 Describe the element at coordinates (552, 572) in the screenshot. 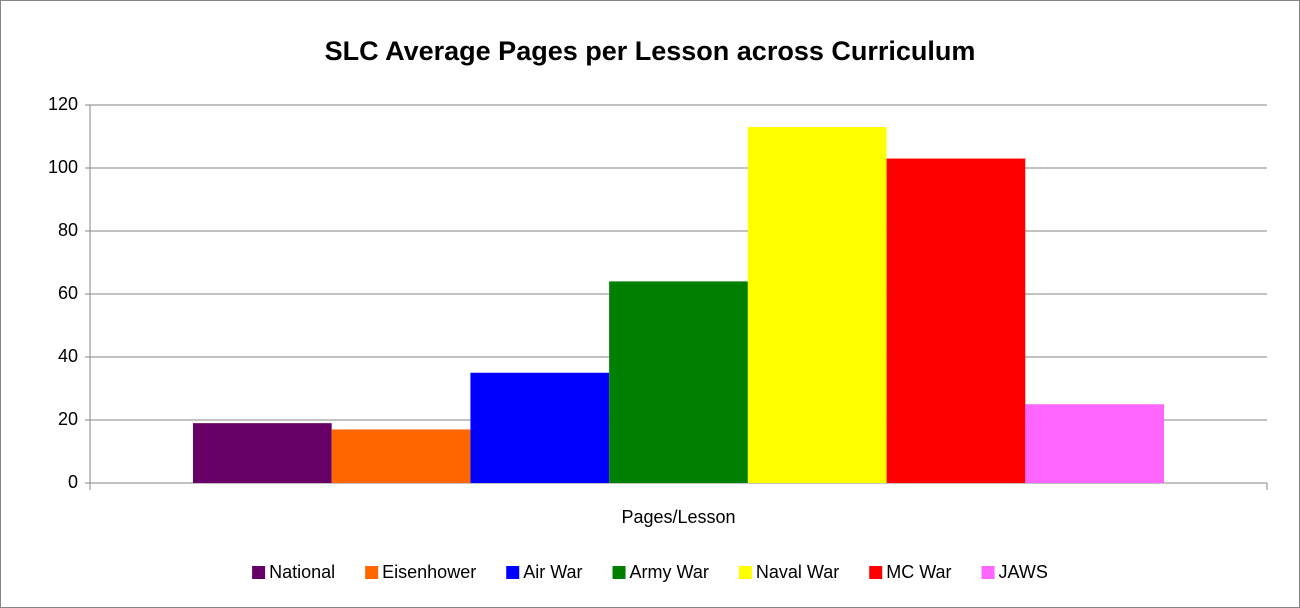

I see `legend-label: Air War` at that location.